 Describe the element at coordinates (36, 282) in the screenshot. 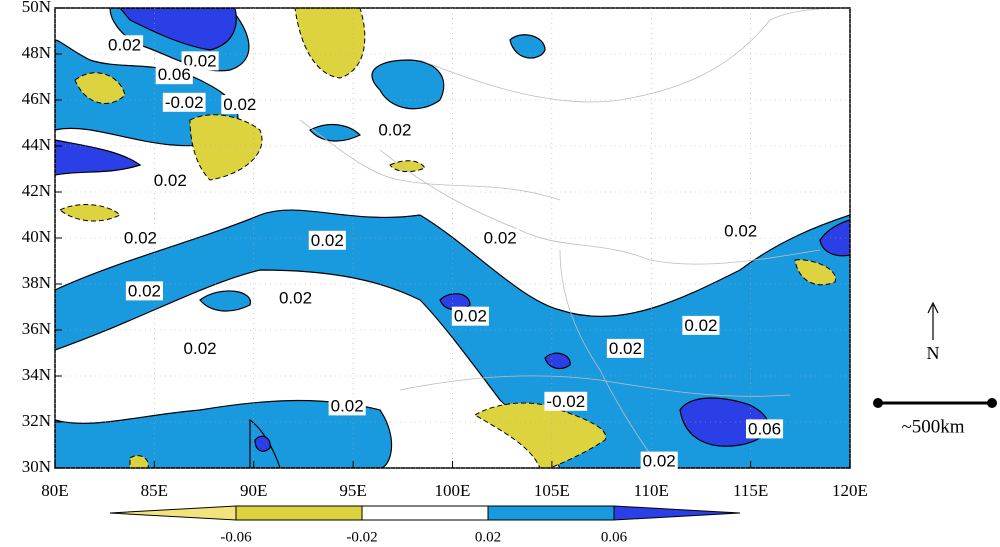

I see `y-tick-label: 38N` at that location.